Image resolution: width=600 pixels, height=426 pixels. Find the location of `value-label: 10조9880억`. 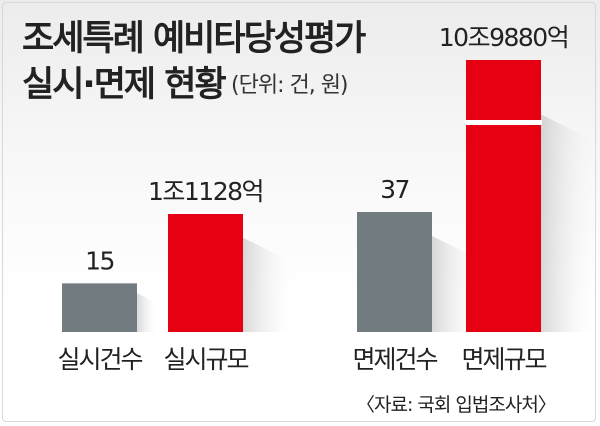

value-label: 10조9880억 is located at coordinates (503, 37).